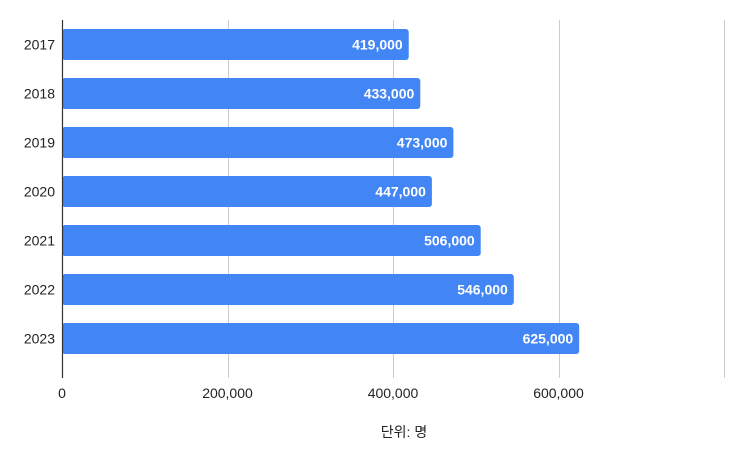 The image size is (743, 456). Describe the element at coordinates (39, 45) in the screenshot. I see `category-label-2017: 2017` at that location.